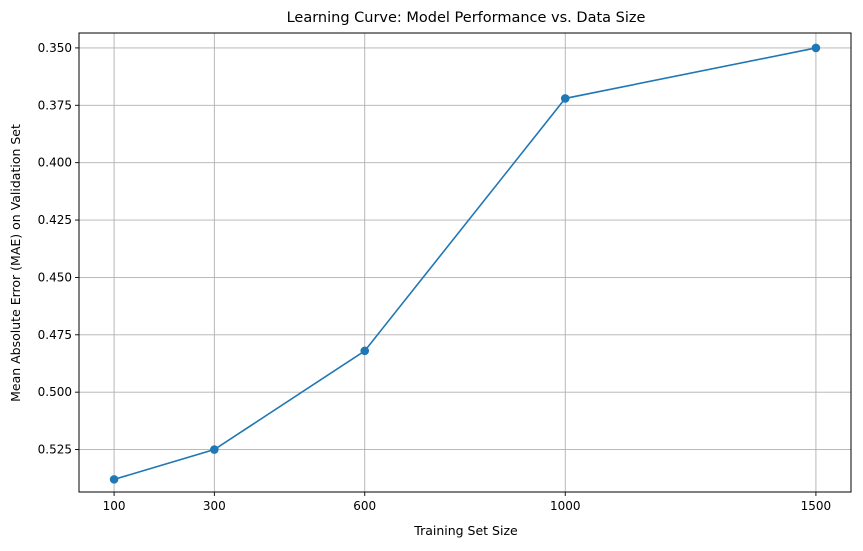 This screenshot has height=551, width=863. Describe the element at coordinates (816, 506) in the screenshot. I see `x-tick-label: 1500` at that location.